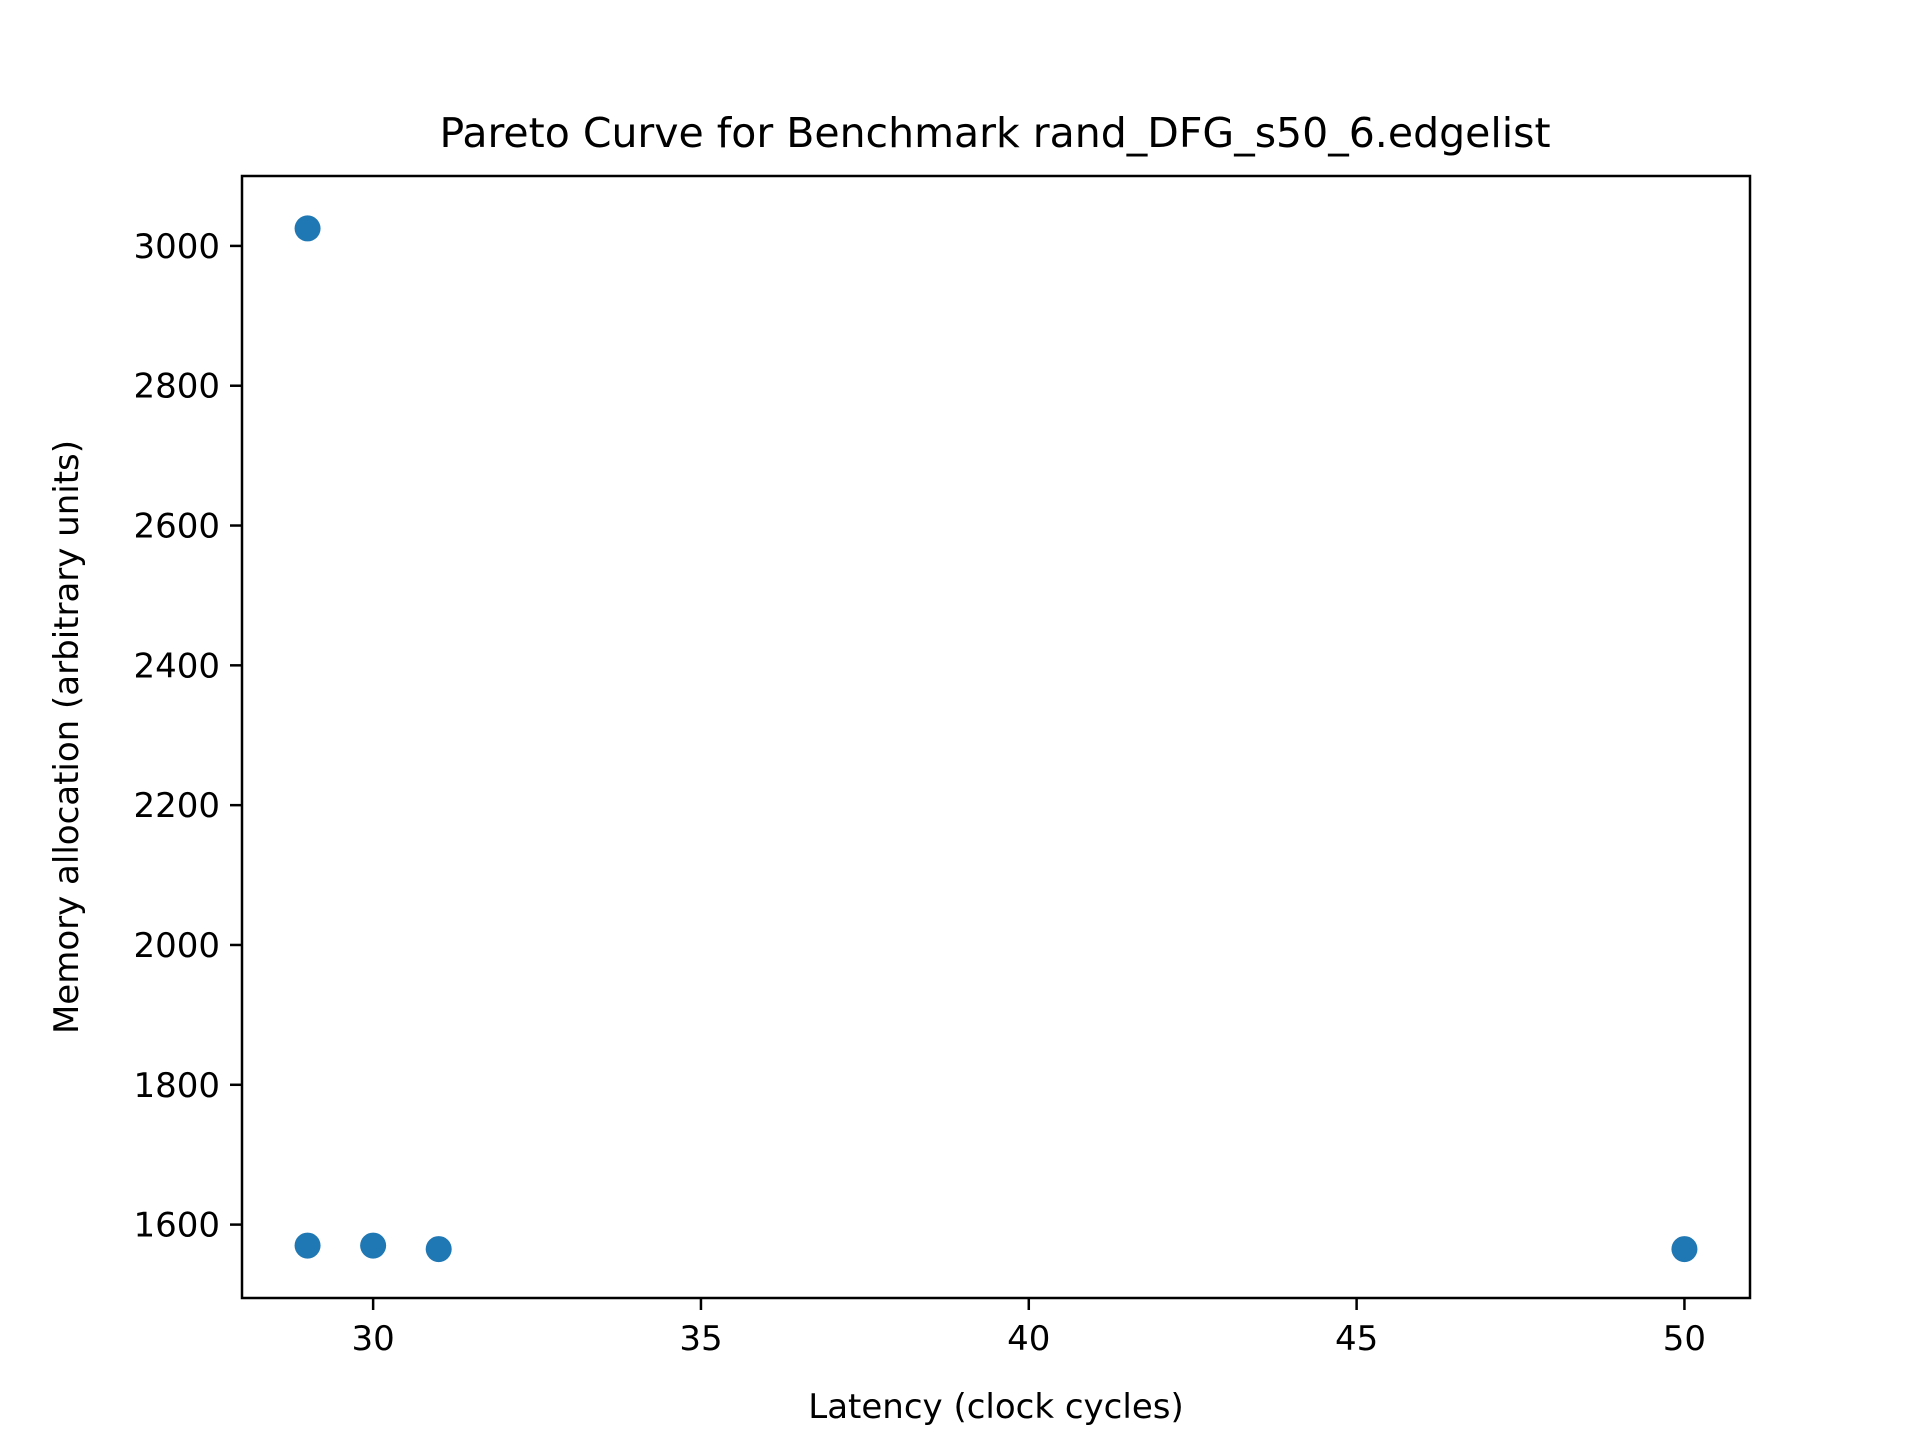  What do you see at coordinates (67, 737) in the screenshot?
I see `y-axis-label: Memory allocation (arbitrary units)` at bounding box center [67, 737].